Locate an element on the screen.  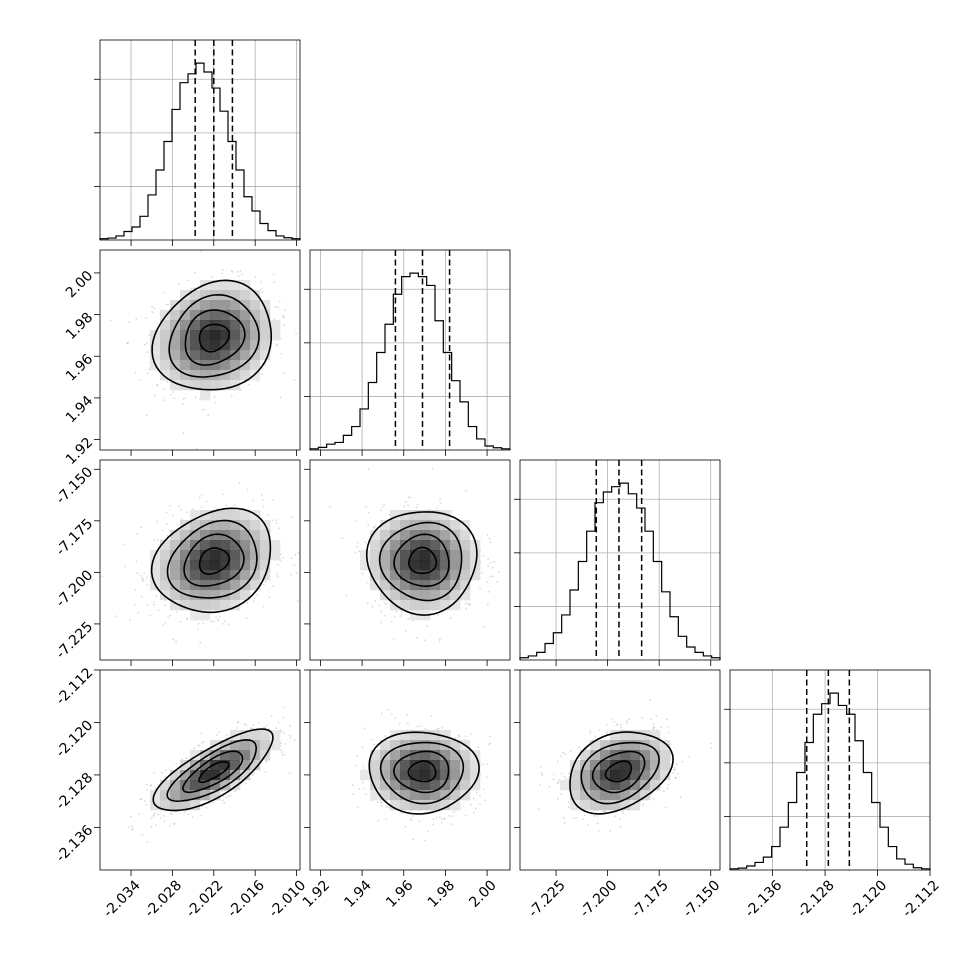
x-tick-label-param-3: -7.175 is located at coordinates (650, 898).